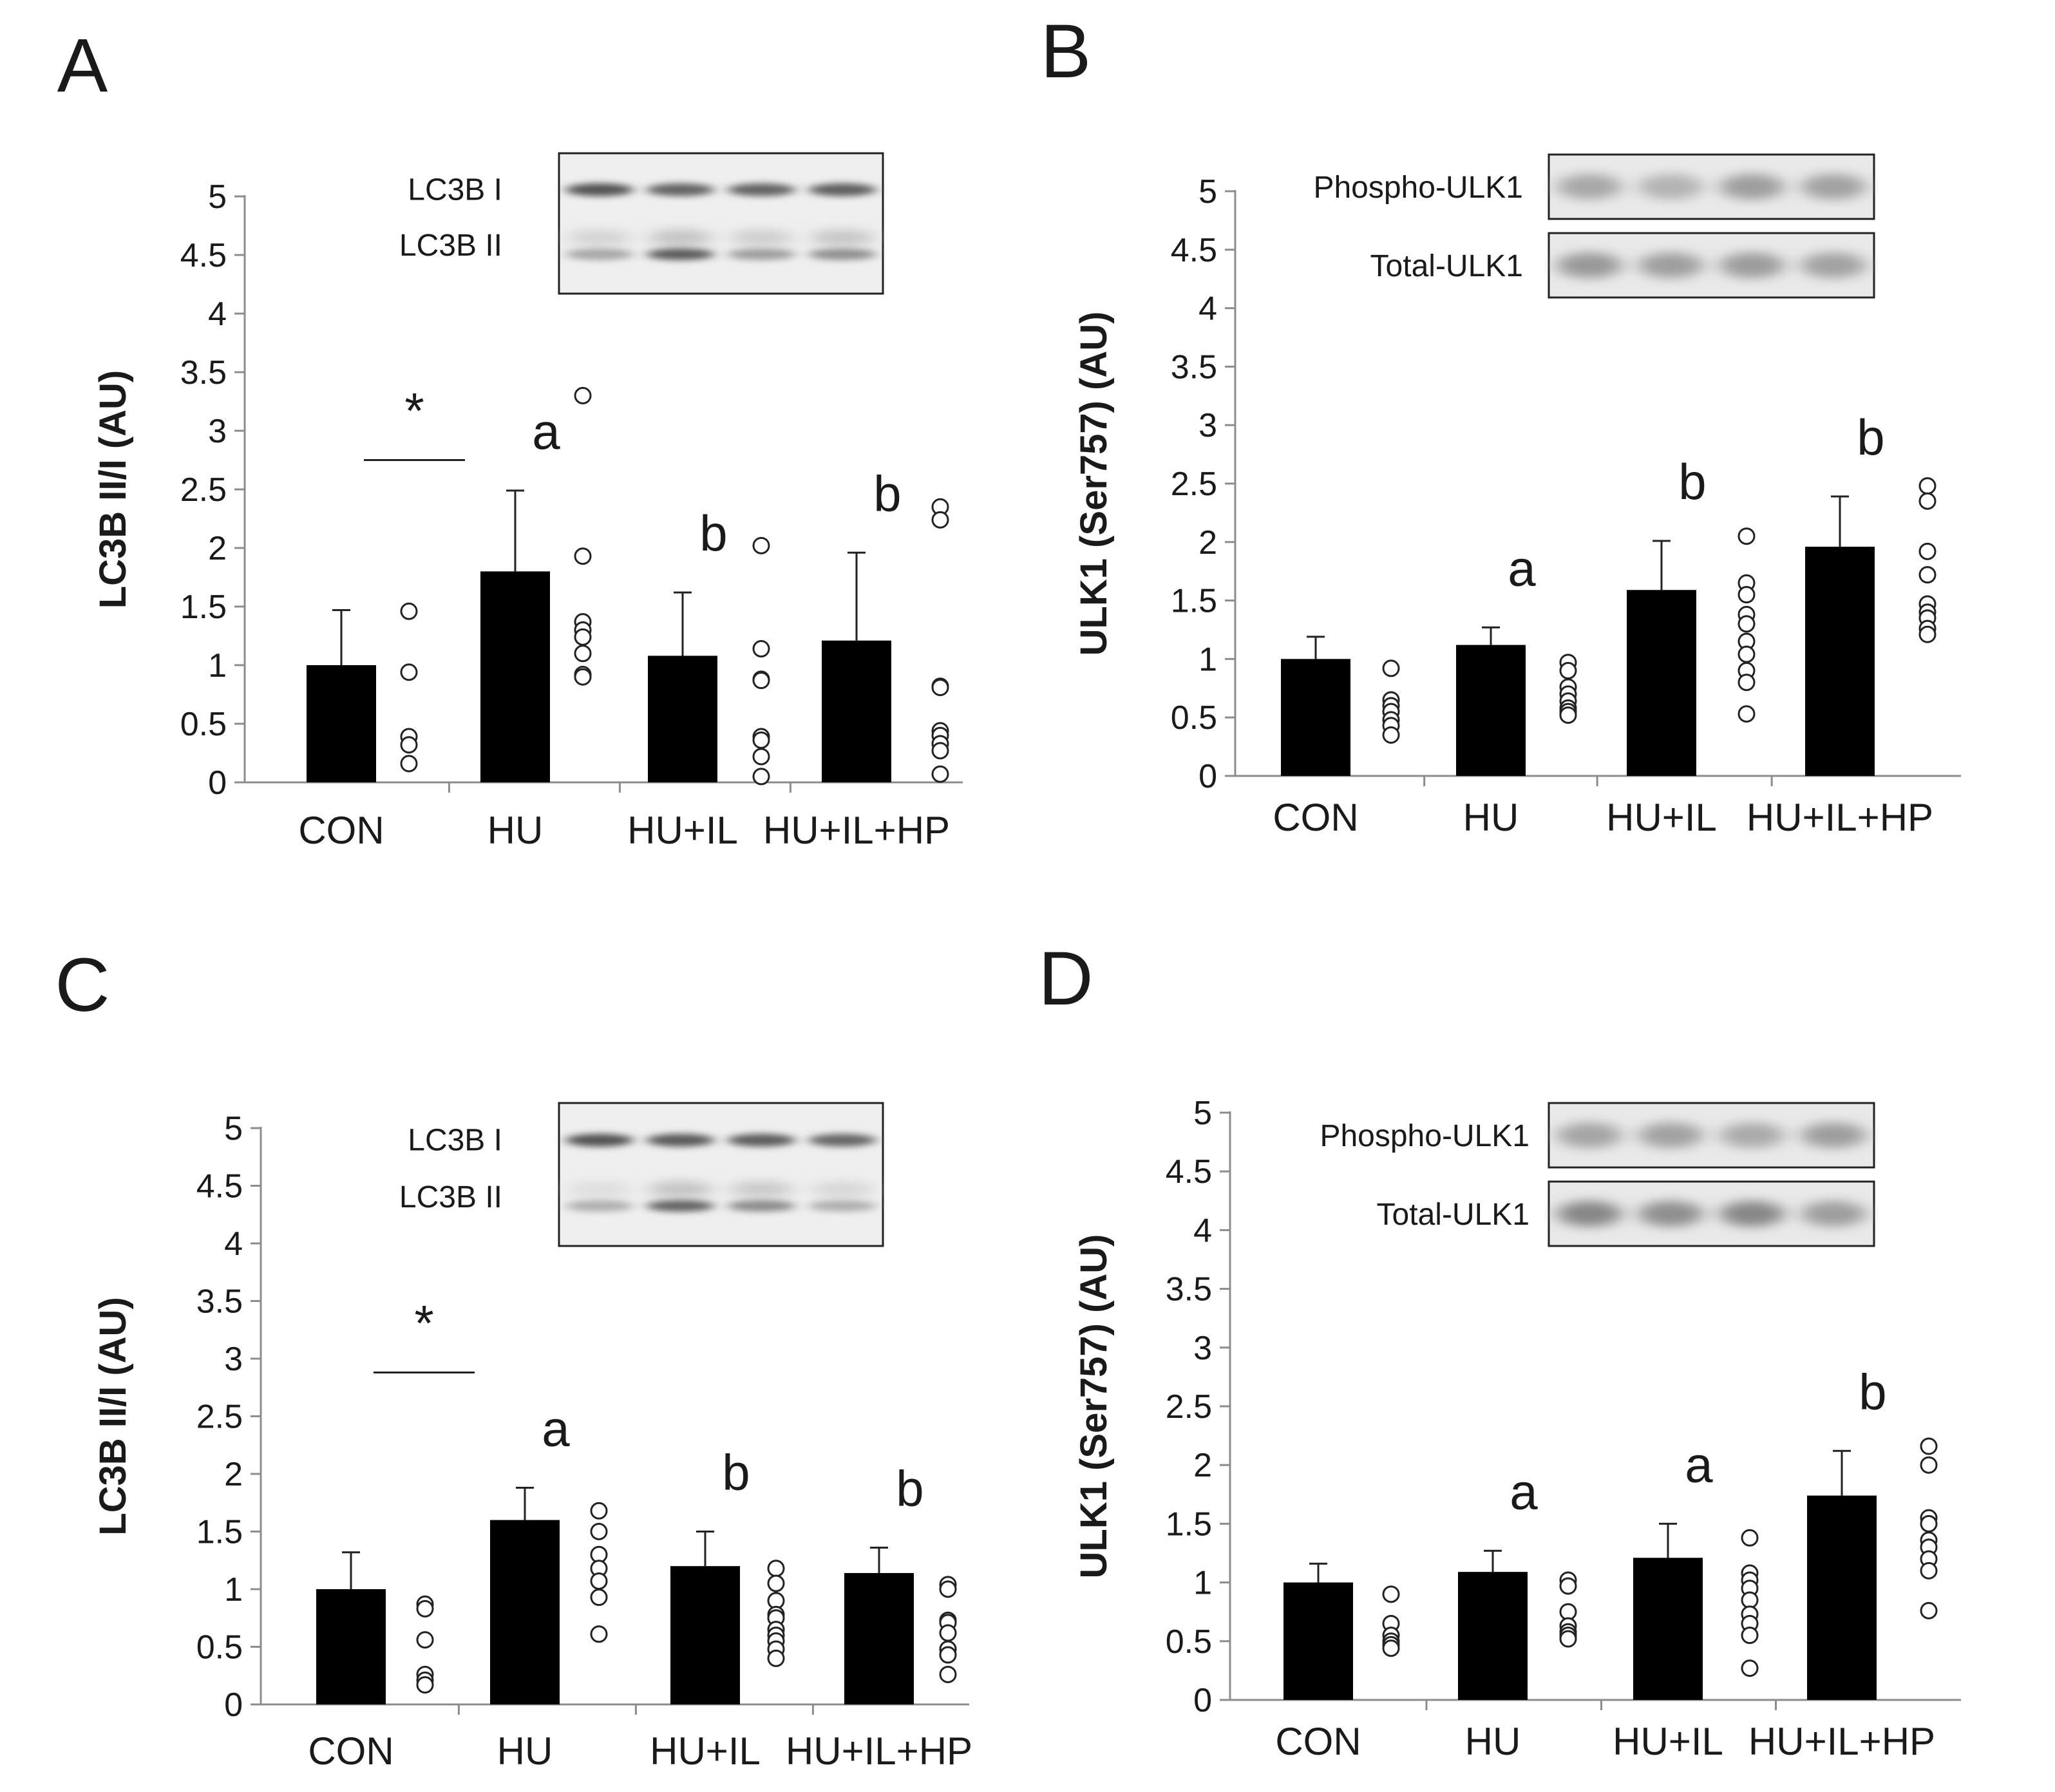  Describe the element at coordinates (220, 1647) in the screenshot. I see `y-tick-label: 0.5` at that location.